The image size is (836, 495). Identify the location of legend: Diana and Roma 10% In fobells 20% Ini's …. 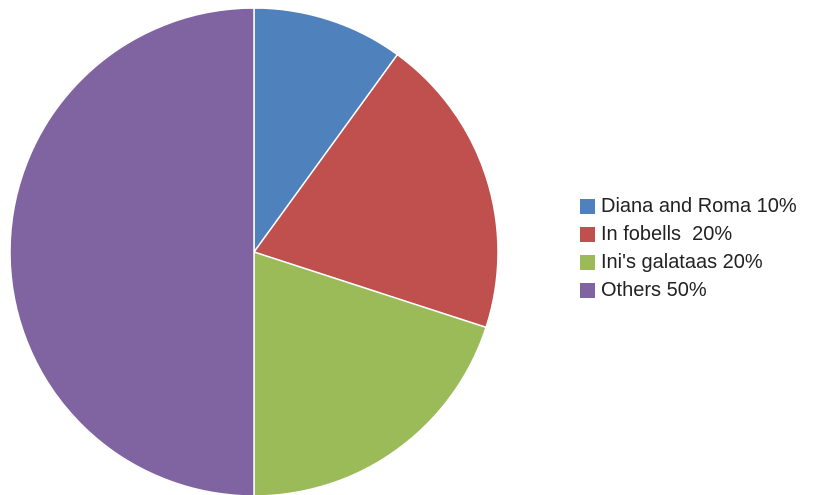
(688, 248).